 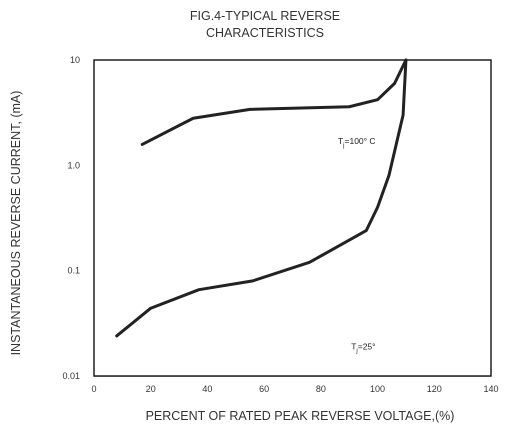 What do you see at coordinates (75, 60) in the screenshot?
I see `y-tick-label: 10` at bounding box center [75, 60].